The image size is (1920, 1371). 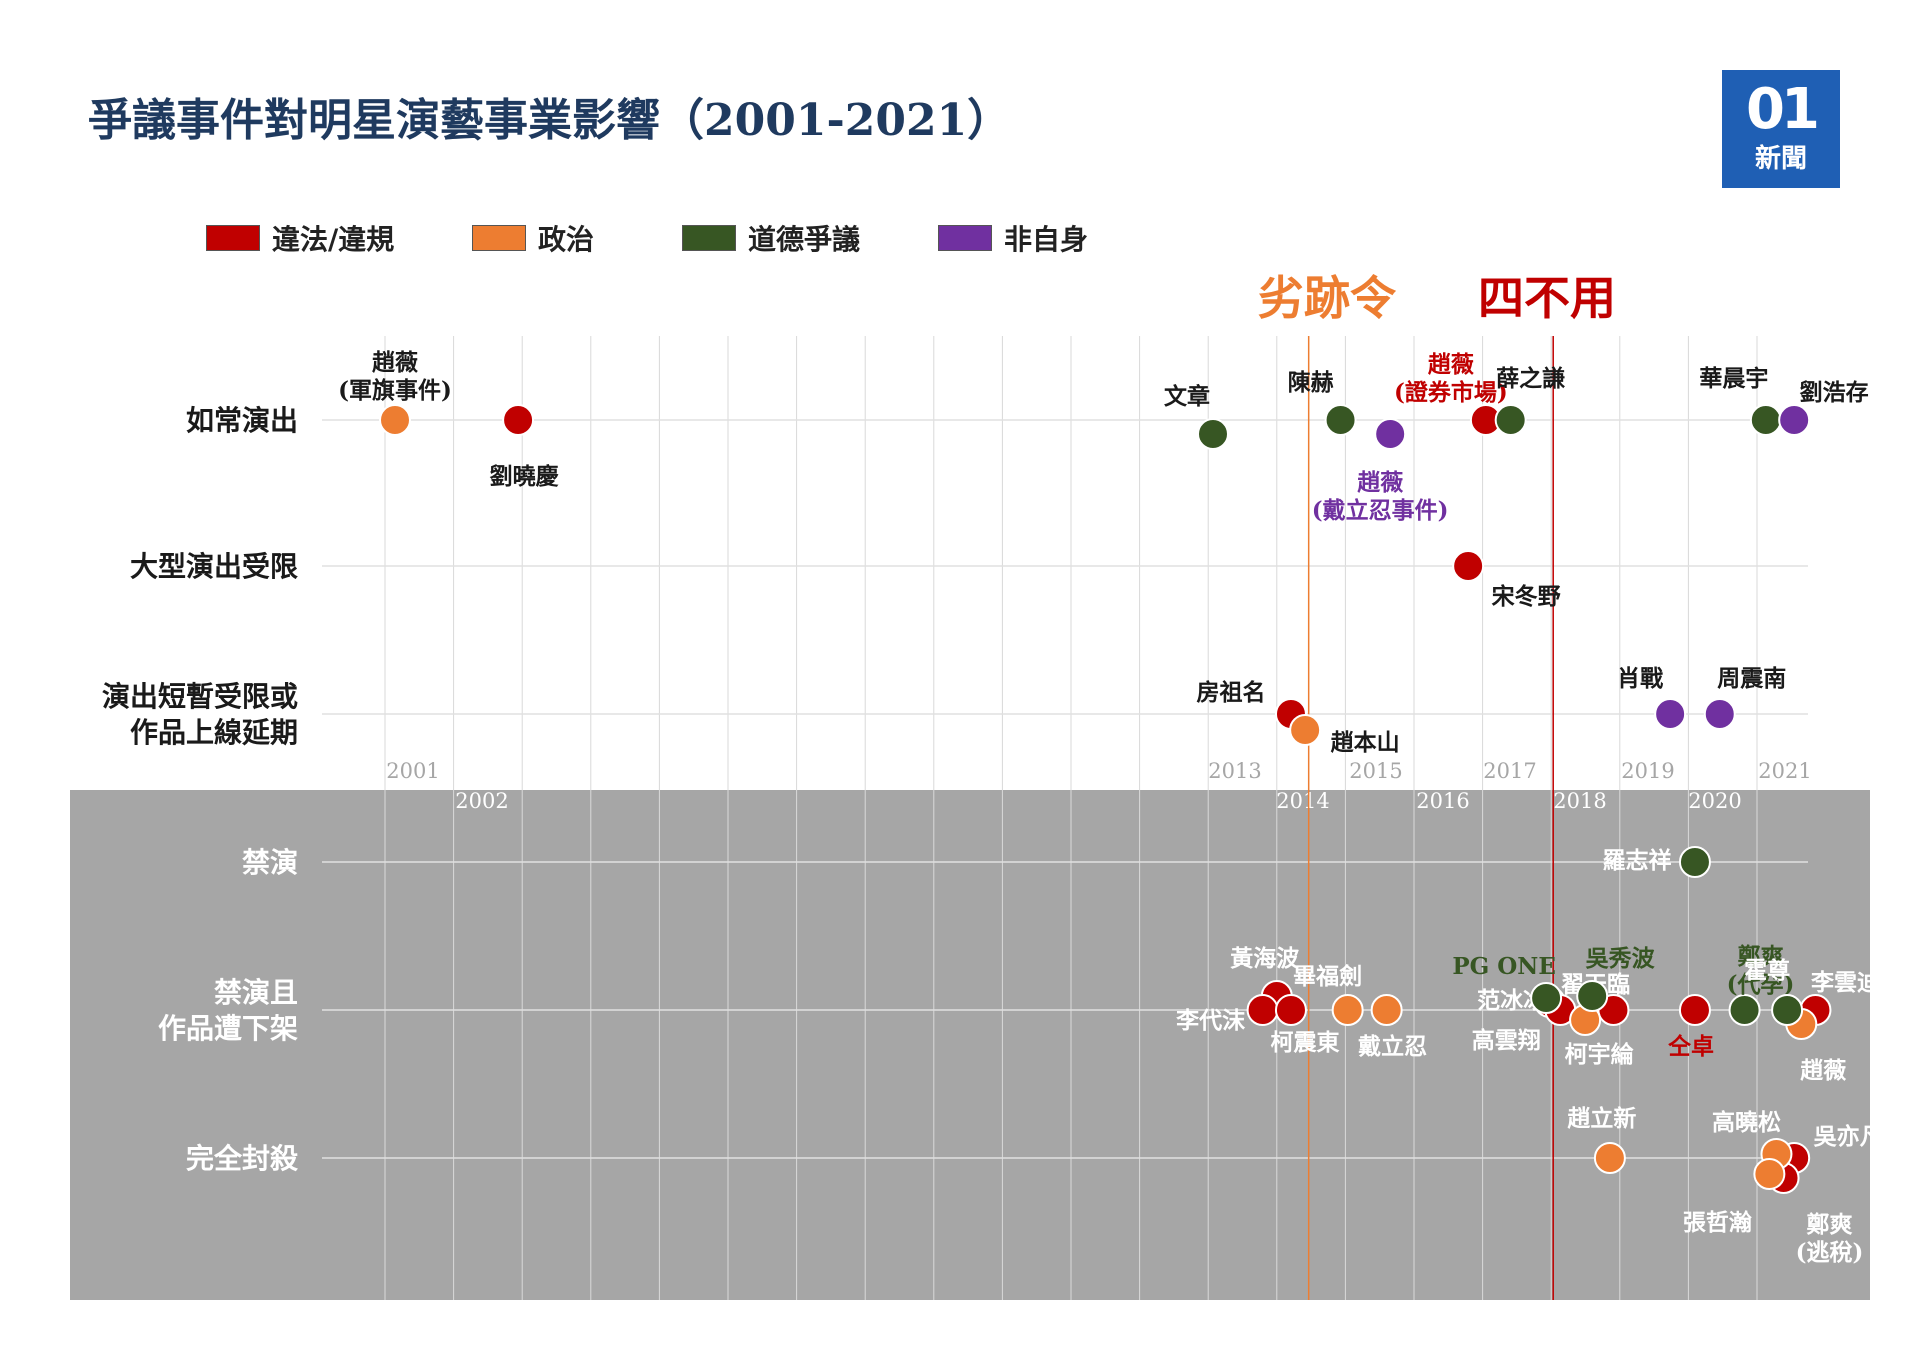 I want to click on year-tick-label: 2019, so click(x=1647, y=771).